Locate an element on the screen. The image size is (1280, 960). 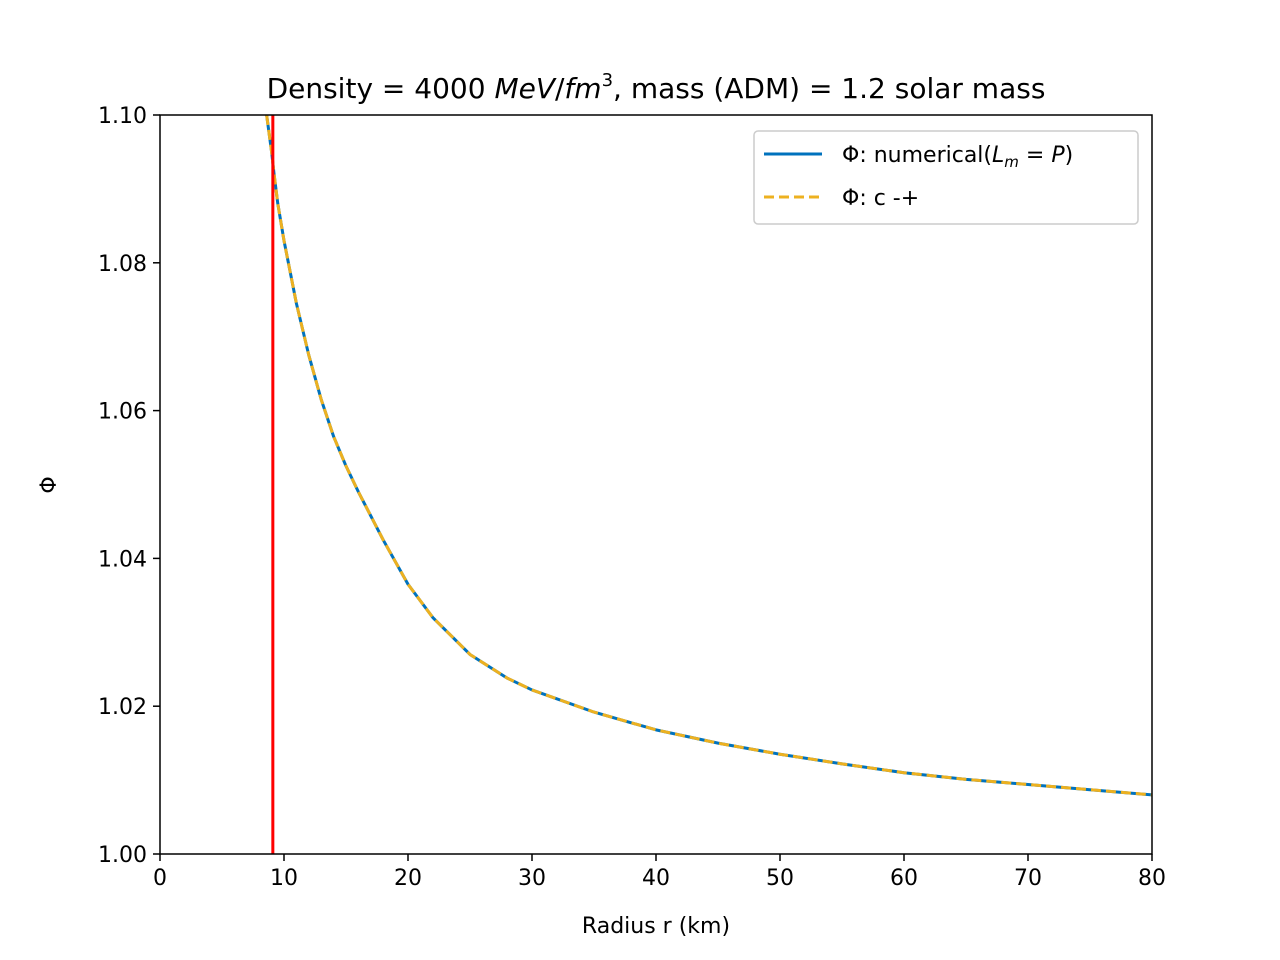
x-axis: 0 10 20 30 40 50 60 70 80 is located at coordinates (659, 872).